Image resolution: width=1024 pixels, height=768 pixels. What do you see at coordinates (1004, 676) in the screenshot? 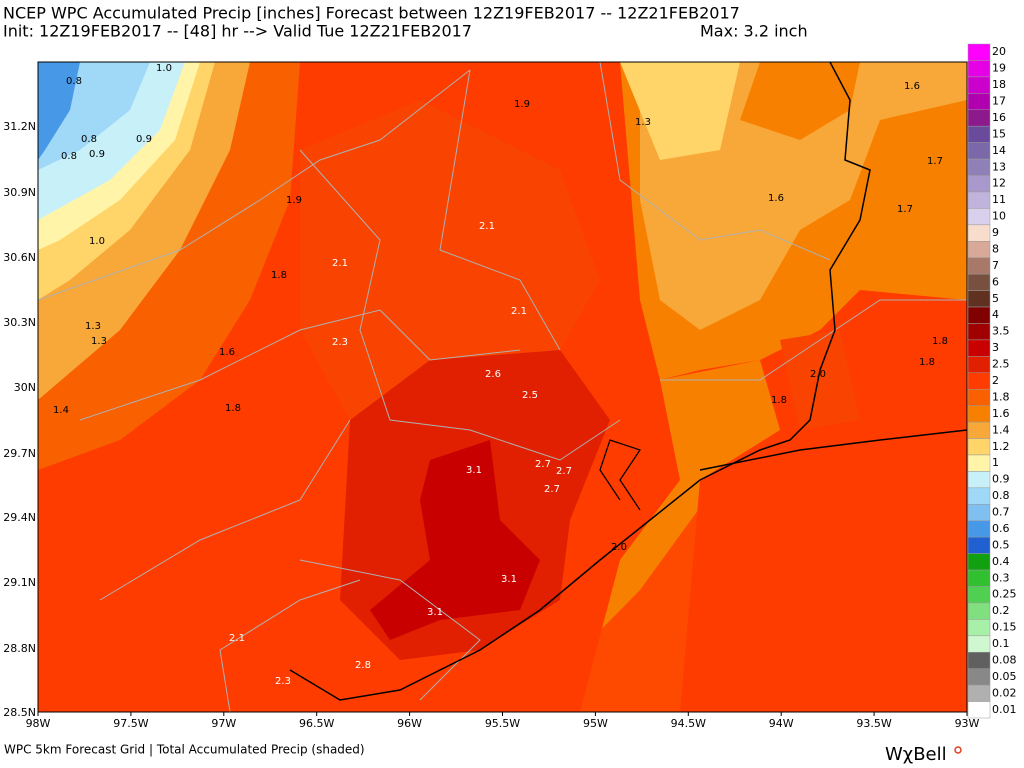
I see `legend-label: 0.05` at bounding box center [1004, 676].